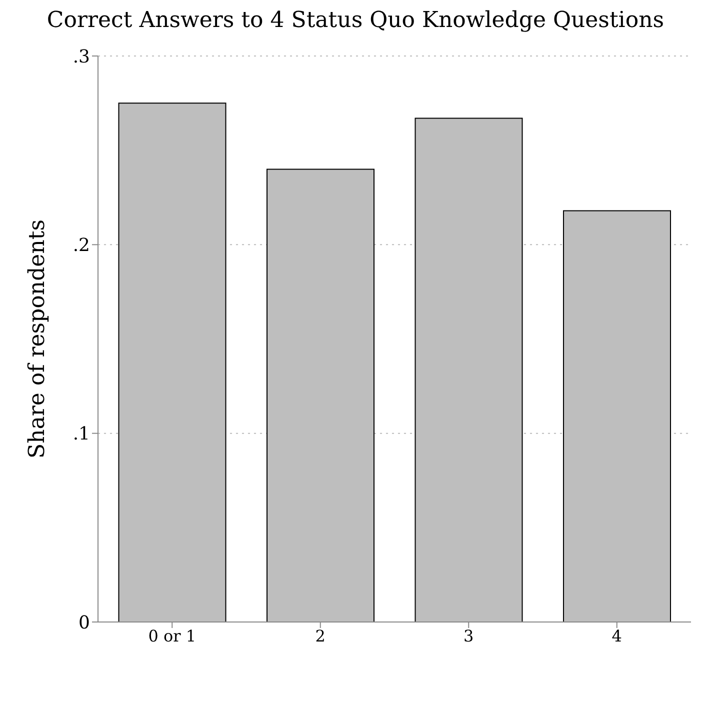  I want to click on y-axis-title: Share of respondents, so click(37, 339).